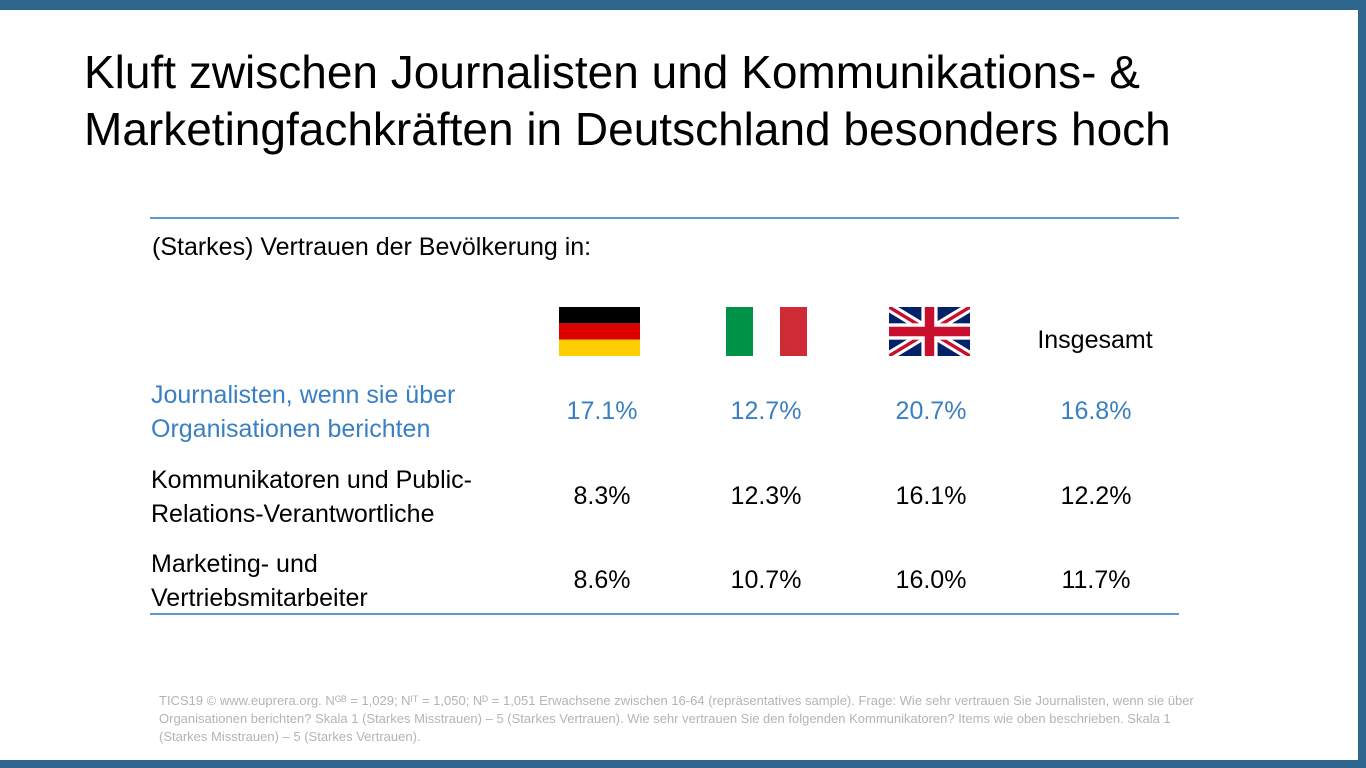 The height and width of the screenshot is (768, 1366). I want to click on cell-journalists-it: 12.7%, so click(766, 411).